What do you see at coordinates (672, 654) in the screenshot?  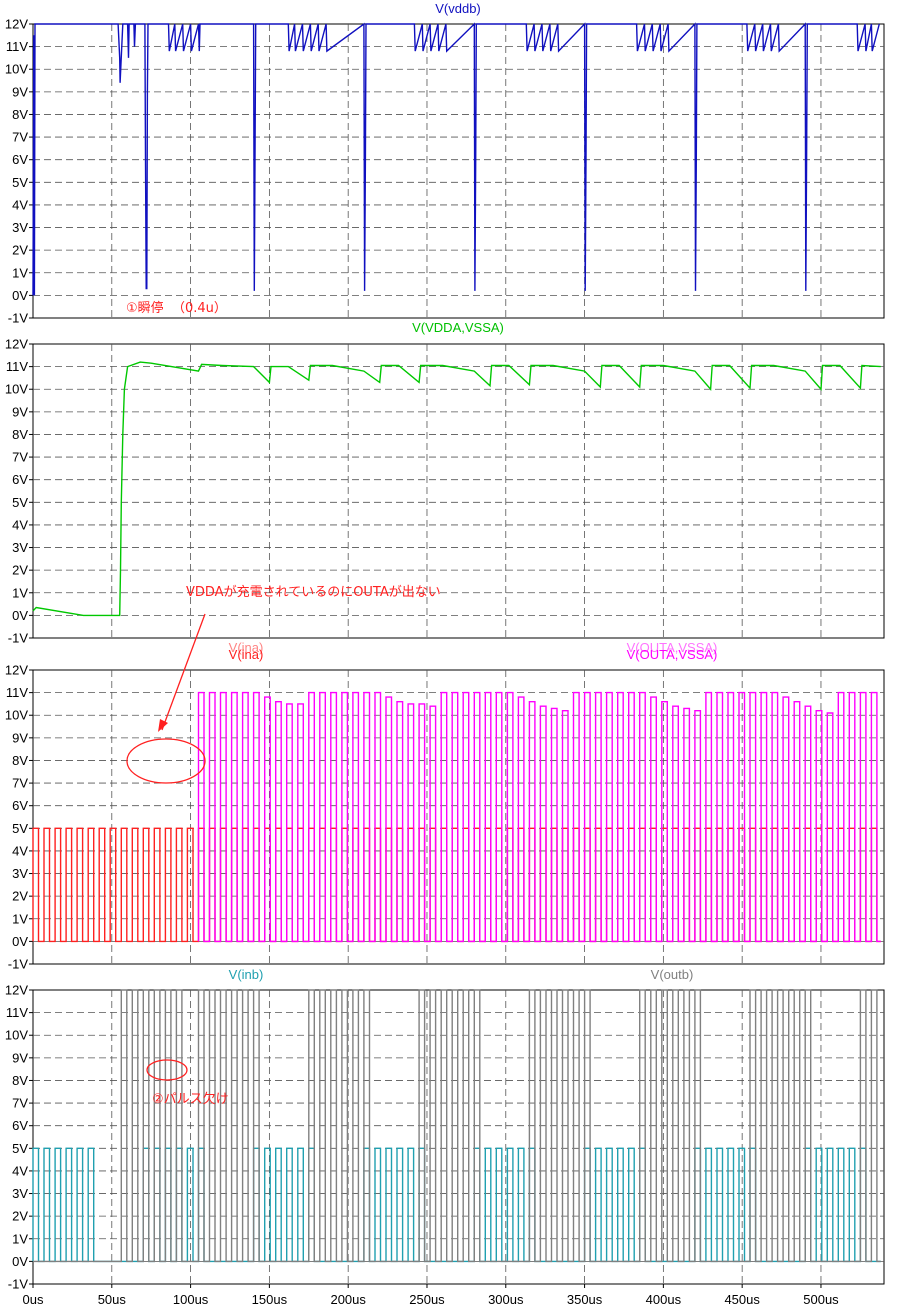 I see `panel3-legend-outa: V(OUTA,VSSA)` at bounding box center [672, 654].